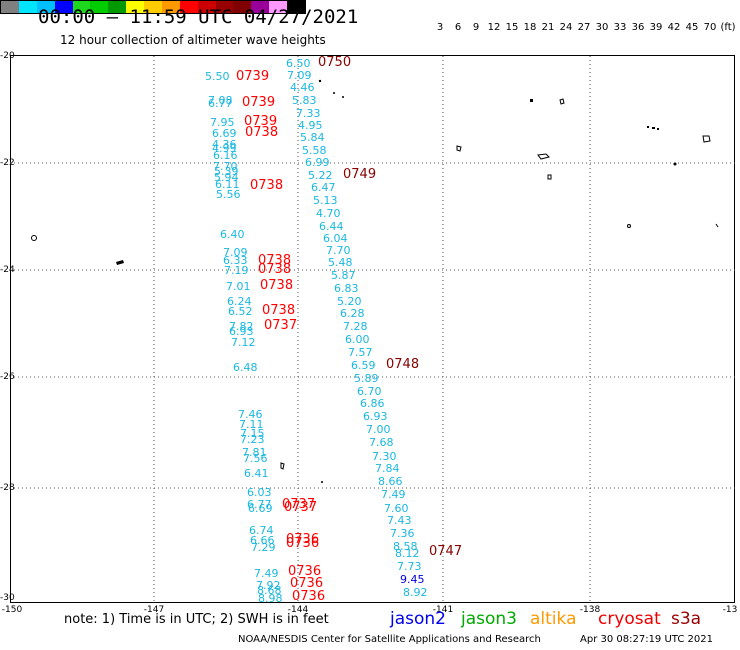  What do you see at coordinates (476, 27) in the screenshot?
I see `legend-label: 9` at bounding box center [476, 27].